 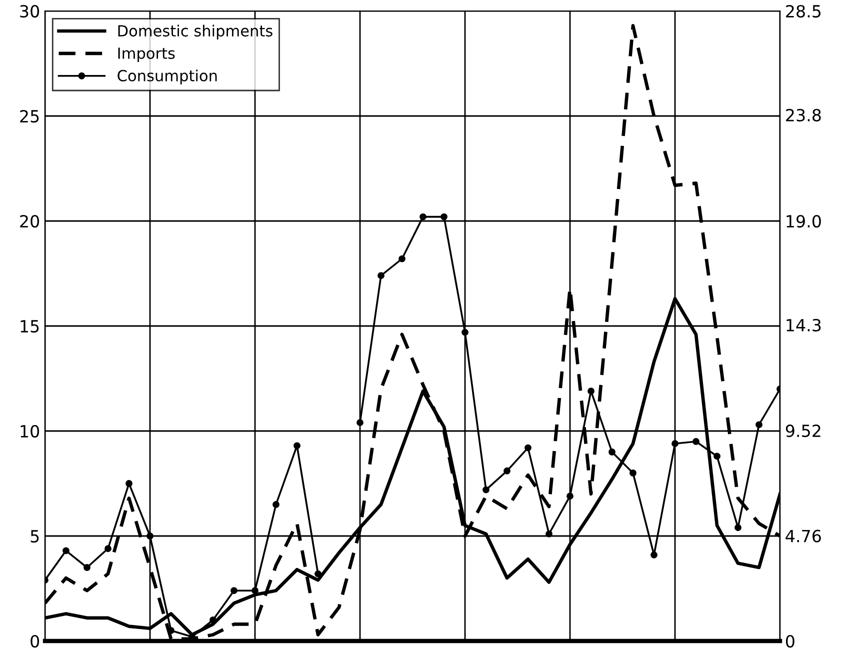 What do you see at coordinates (34, 536) in the screenshot?
I see `y-tick-label: 5` at bounding box center [34, 536].